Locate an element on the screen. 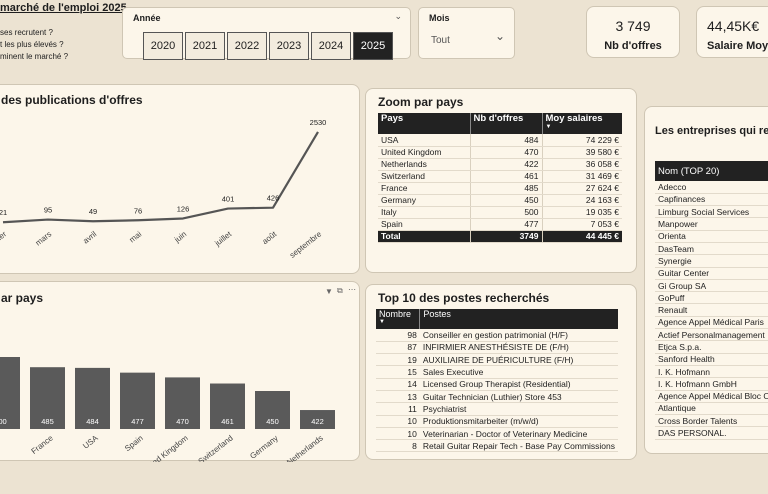  table-row: 10 Produktionsmitarbeiter (m/w/d) is located at coordinates (497, 421).